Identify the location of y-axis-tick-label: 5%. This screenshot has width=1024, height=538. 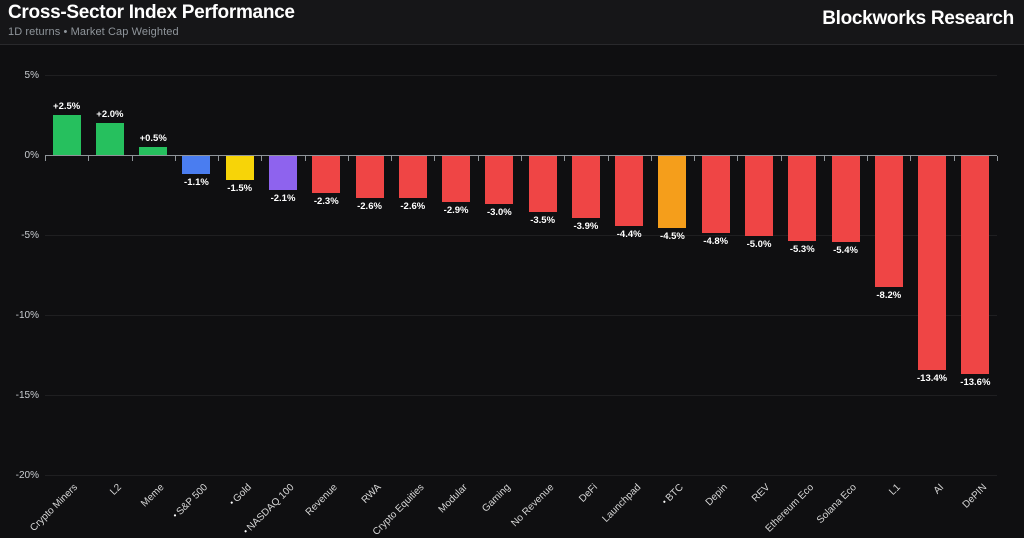
(31, 75).